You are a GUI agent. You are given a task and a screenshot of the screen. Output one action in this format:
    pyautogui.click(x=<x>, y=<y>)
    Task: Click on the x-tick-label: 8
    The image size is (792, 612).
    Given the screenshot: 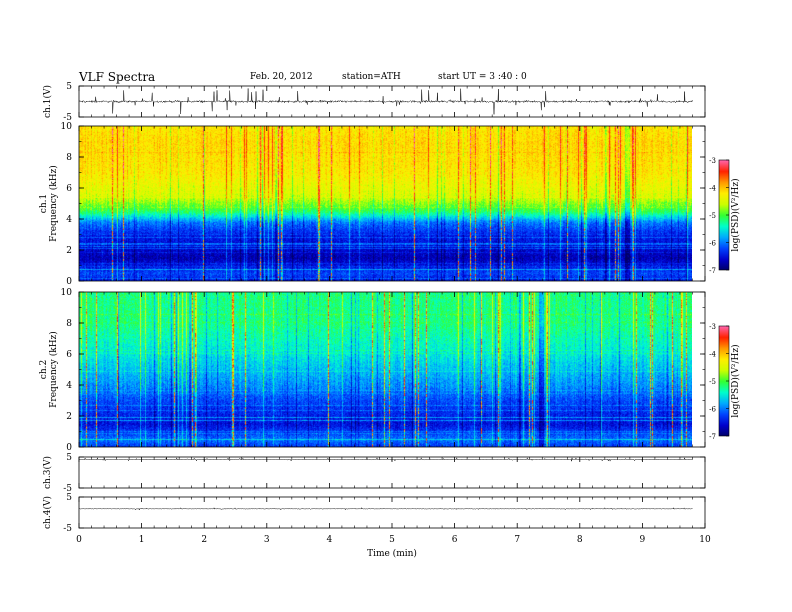 What is the action you would take?
    pyautogui.click(x=580, y=540)
    